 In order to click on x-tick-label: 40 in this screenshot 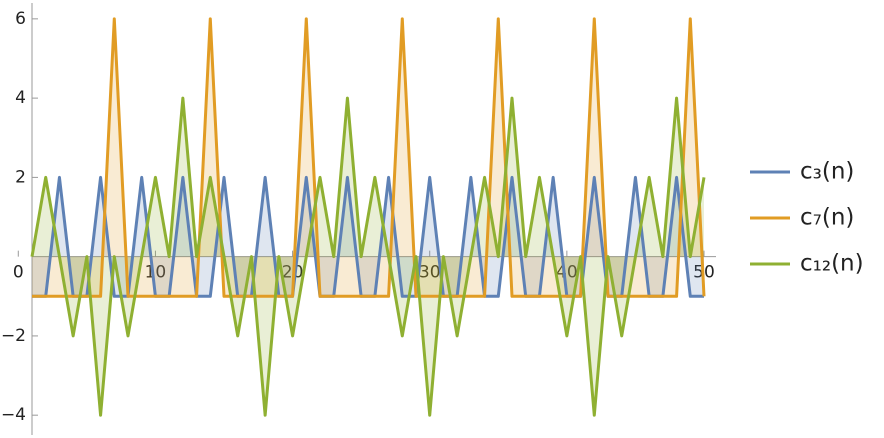, I will do `click(567, 273)`.